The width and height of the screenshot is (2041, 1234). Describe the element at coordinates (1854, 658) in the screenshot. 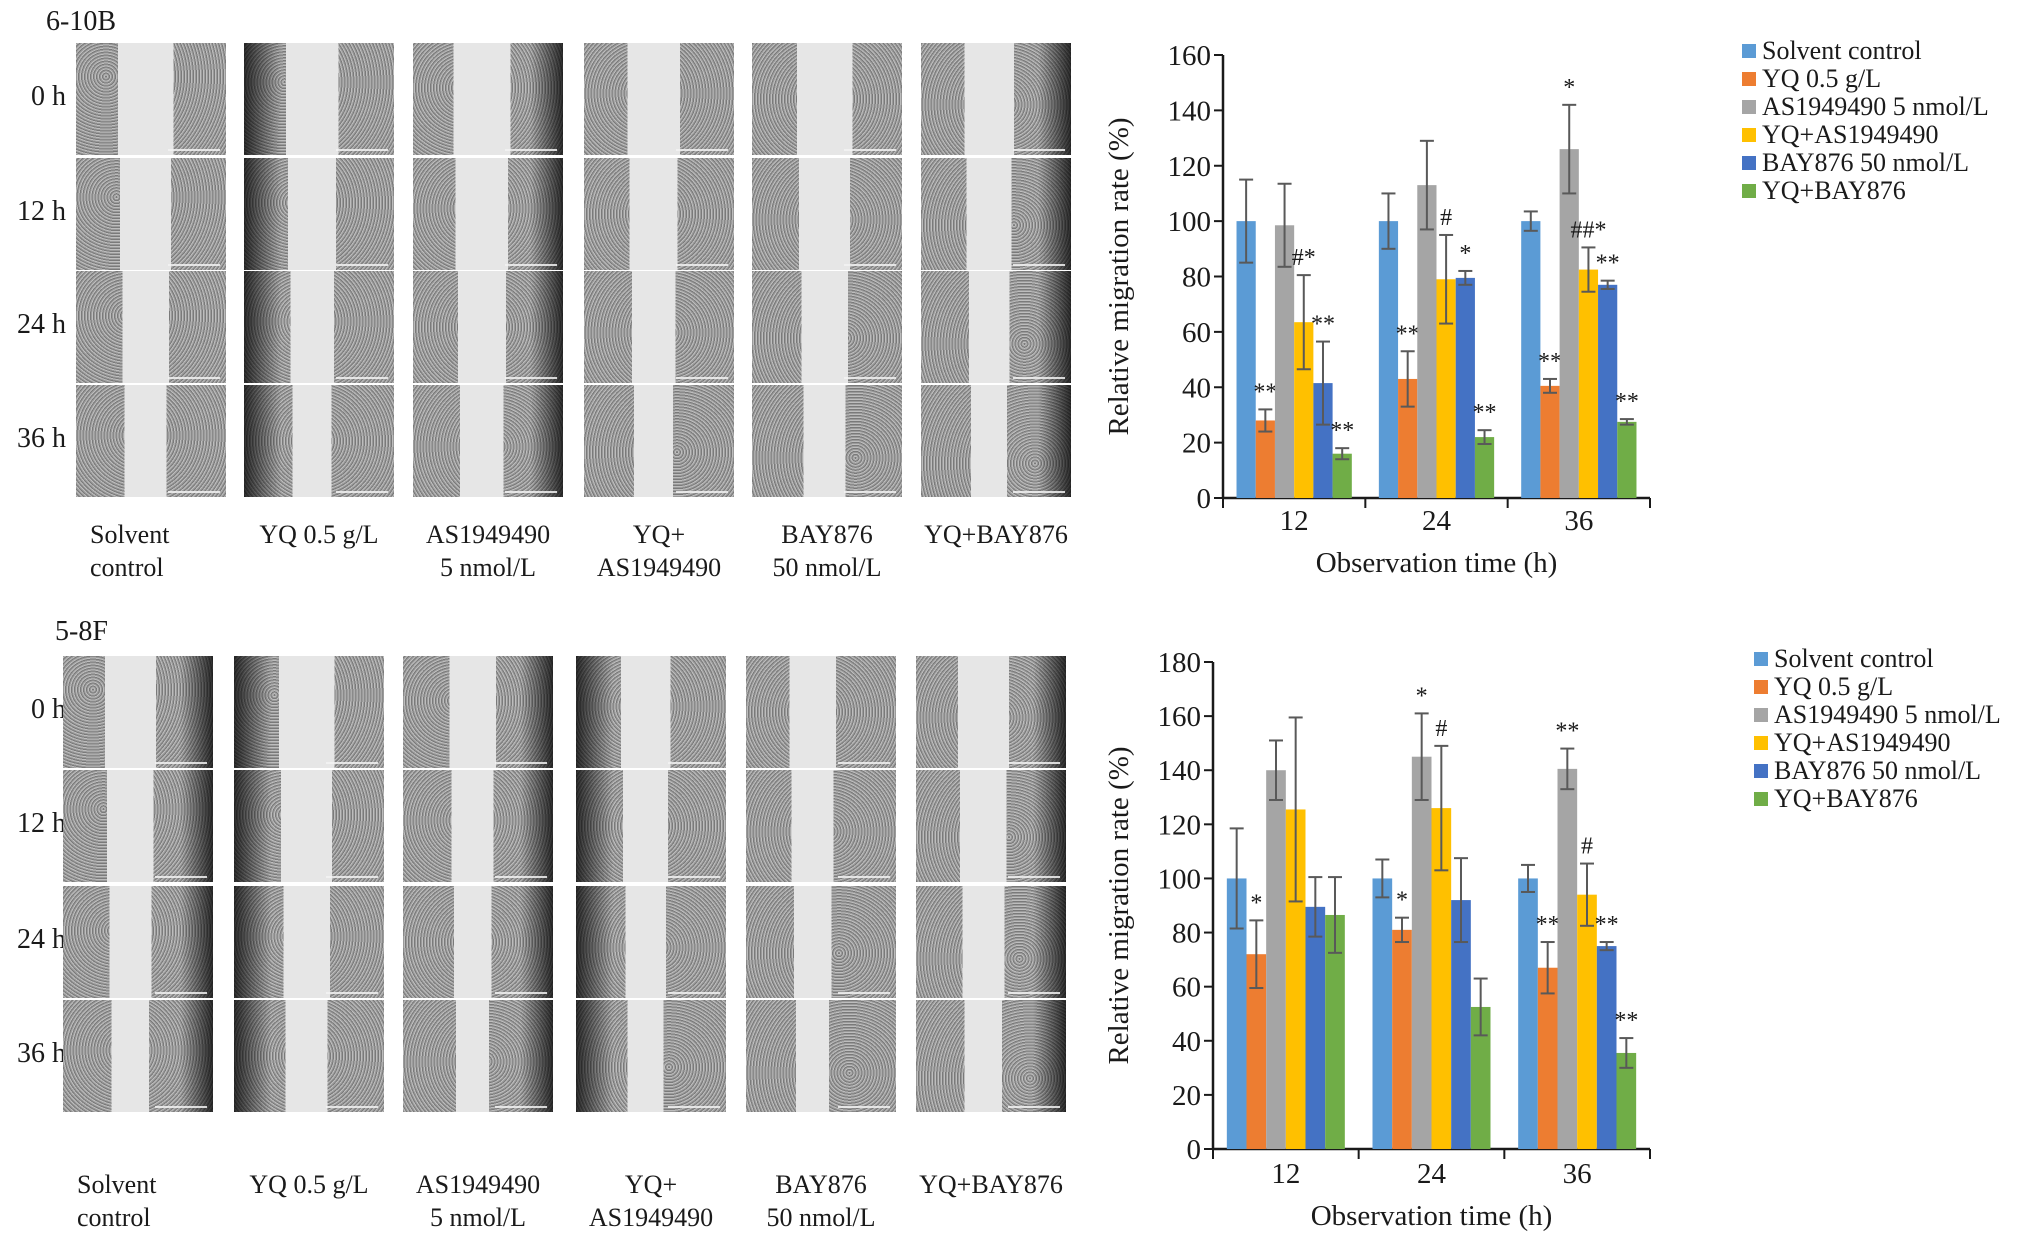

I see `legend-label: Solvent control` at that location.